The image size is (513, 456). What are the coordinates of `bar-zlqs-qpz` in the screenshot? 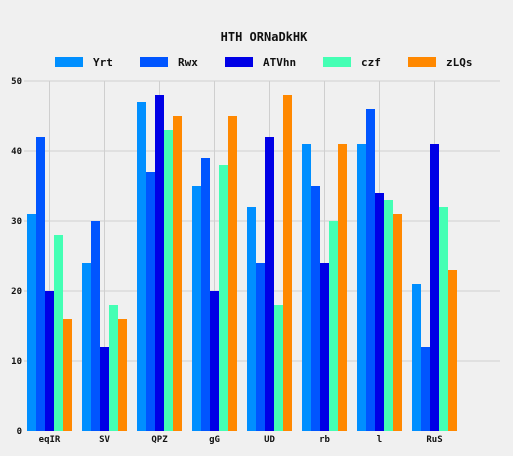 It's located at (177, 273).